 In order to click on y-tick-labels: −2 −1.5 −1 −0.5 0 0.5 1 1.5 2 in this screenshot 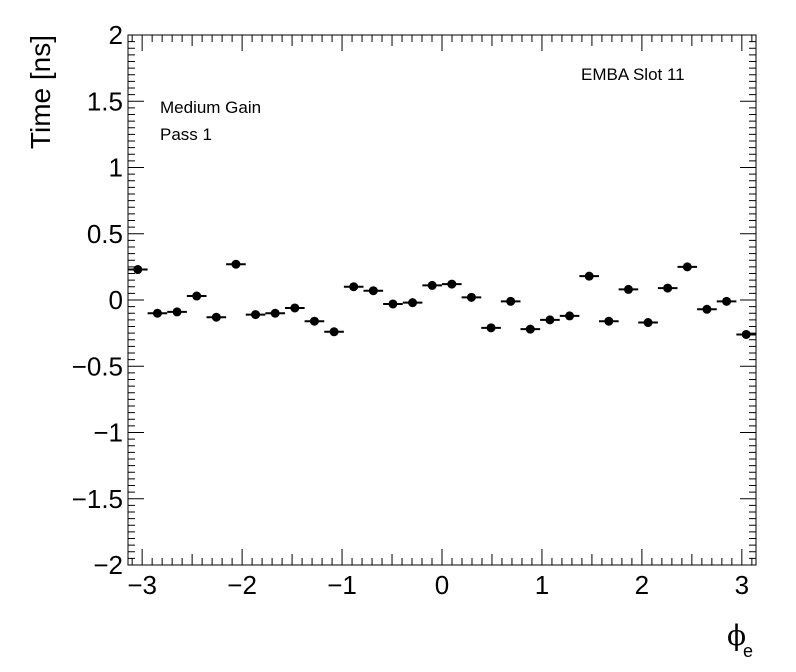, I will do `click(97, 300)`.